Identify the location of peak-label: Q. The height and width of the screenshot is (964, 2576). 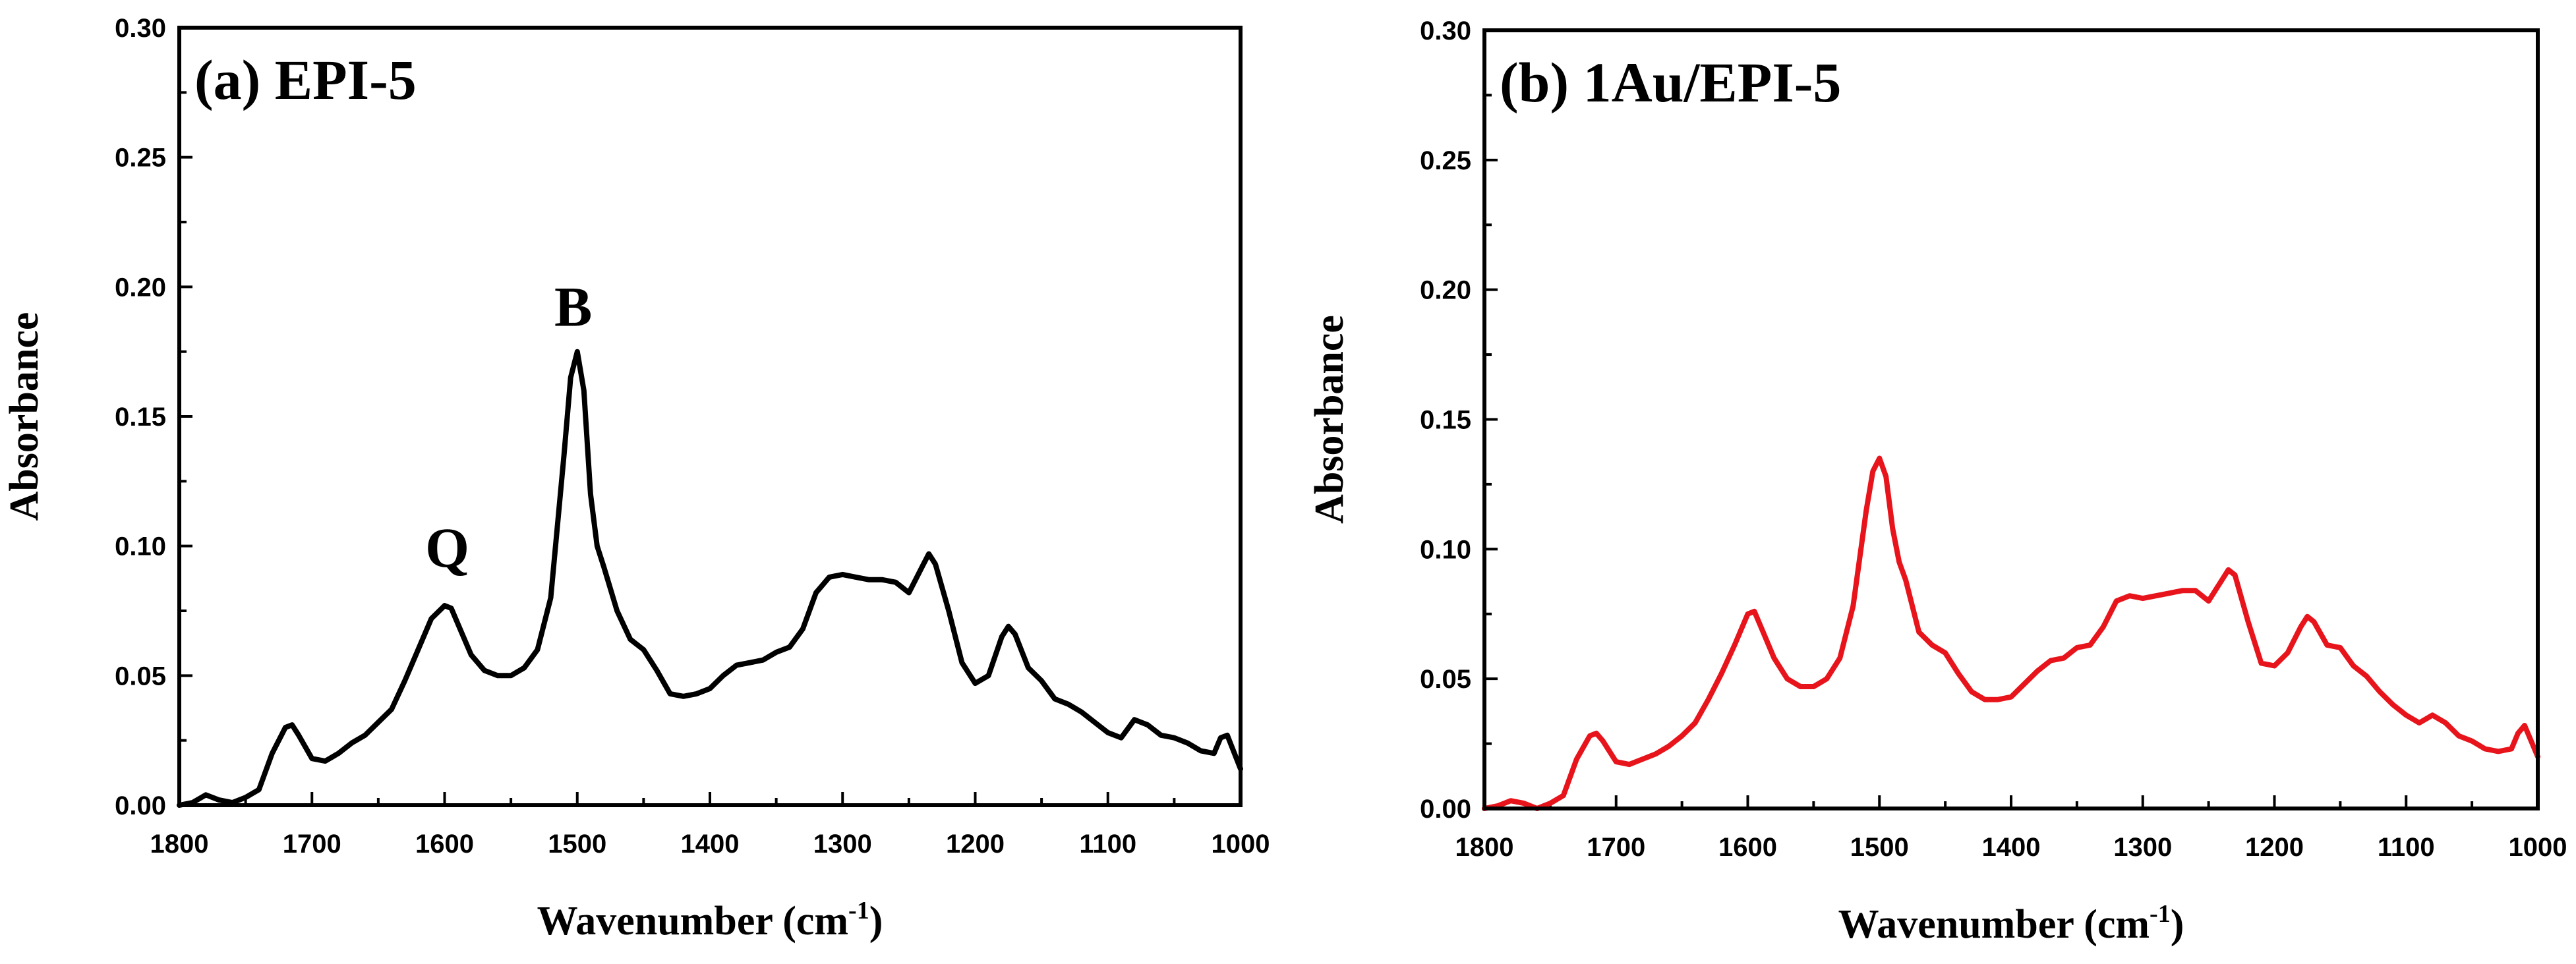
(447, 547).